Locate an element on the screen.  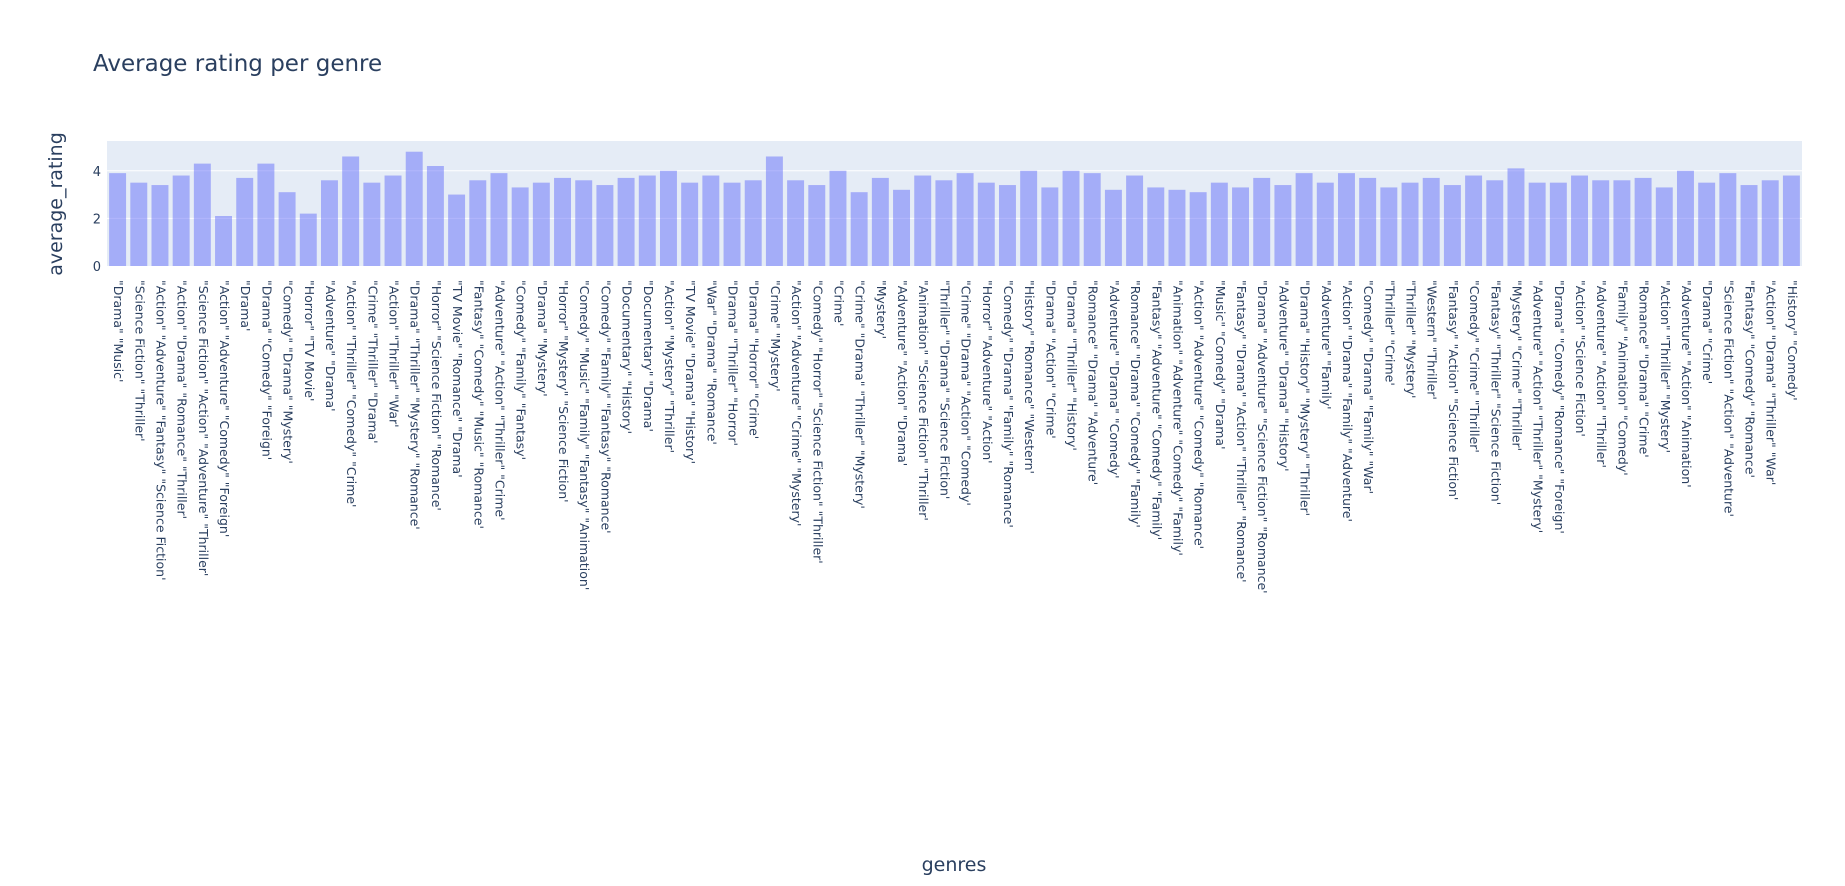
x-tick-label: "Comedy" "Drama" "Family" "Romance' is located at coordinates (1008, 404).